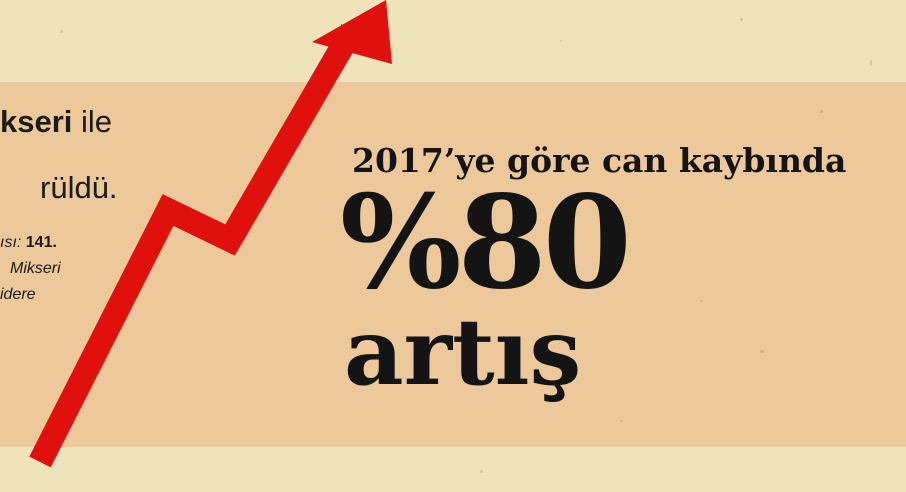 This screenshot has width=906, height=492. I want to click on left-line-2: rüldü., so click(79, 187).